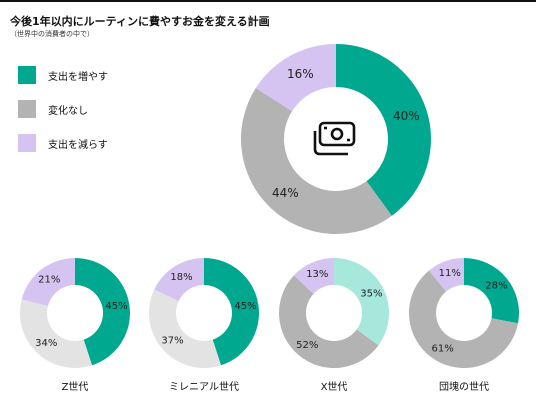  Describe the element at coordinates (68, 111) in the screenshot. I see `legend-label-nochange: 変化なし` at that location.